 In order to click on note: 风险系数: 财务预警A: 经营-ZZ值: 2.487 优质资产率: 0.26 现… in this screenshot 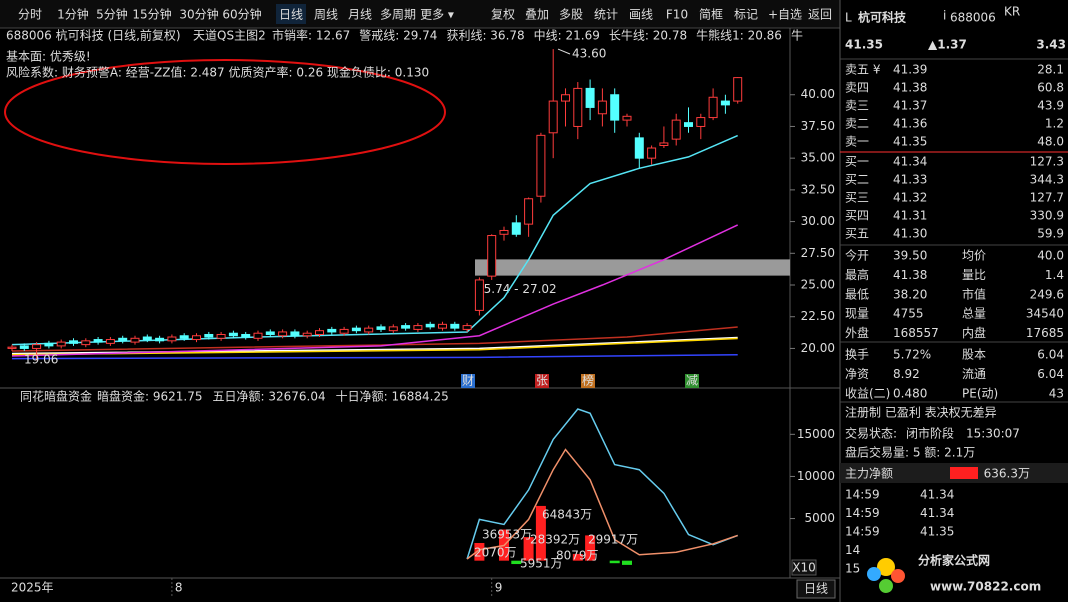, I will do `click(217, 72)`.